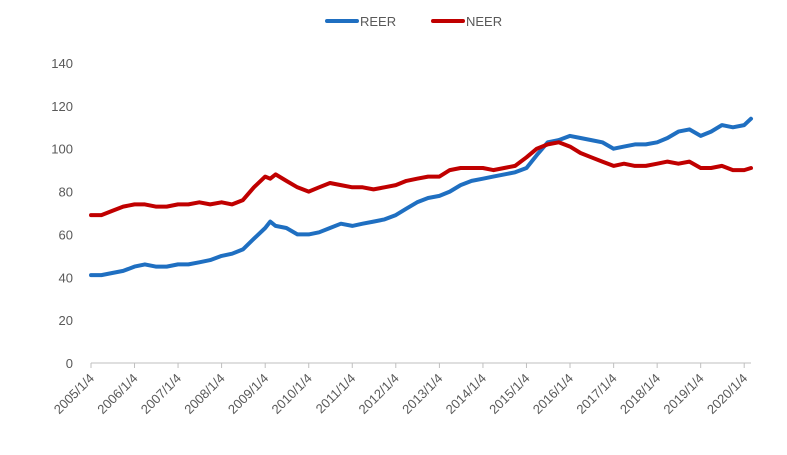  I want to click on x-tick-label: 2005/1/4, so click(74, 394).